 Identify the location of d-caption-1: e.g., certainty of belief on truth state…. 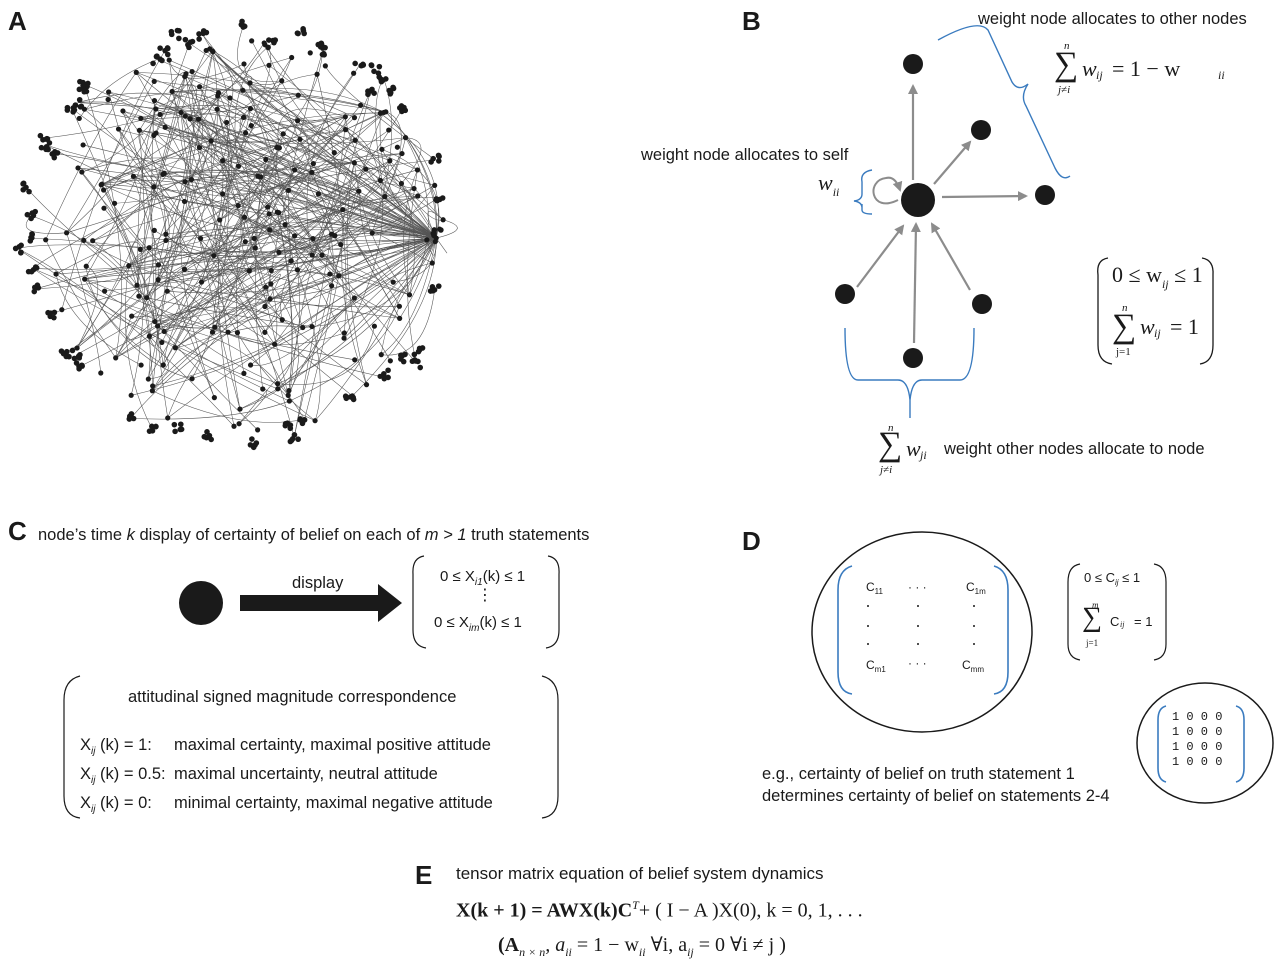
(918, 774).